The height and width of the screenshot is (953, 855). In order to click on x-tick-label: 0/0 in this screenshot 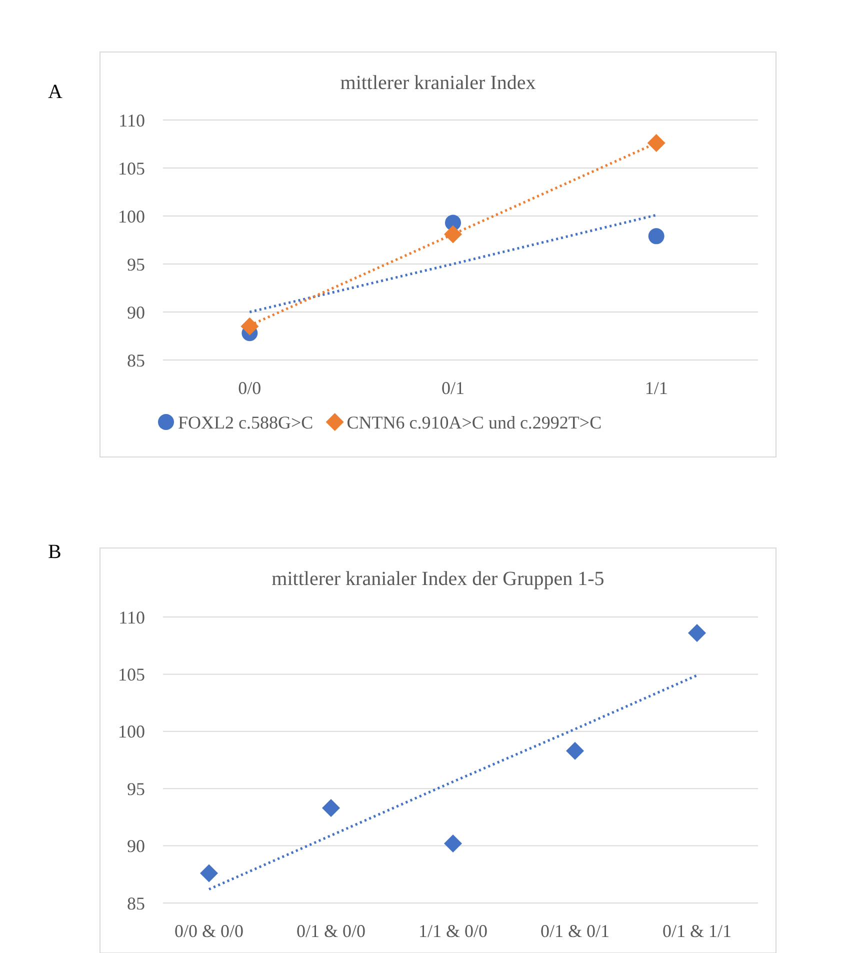, I will do `click(250, 388)`.